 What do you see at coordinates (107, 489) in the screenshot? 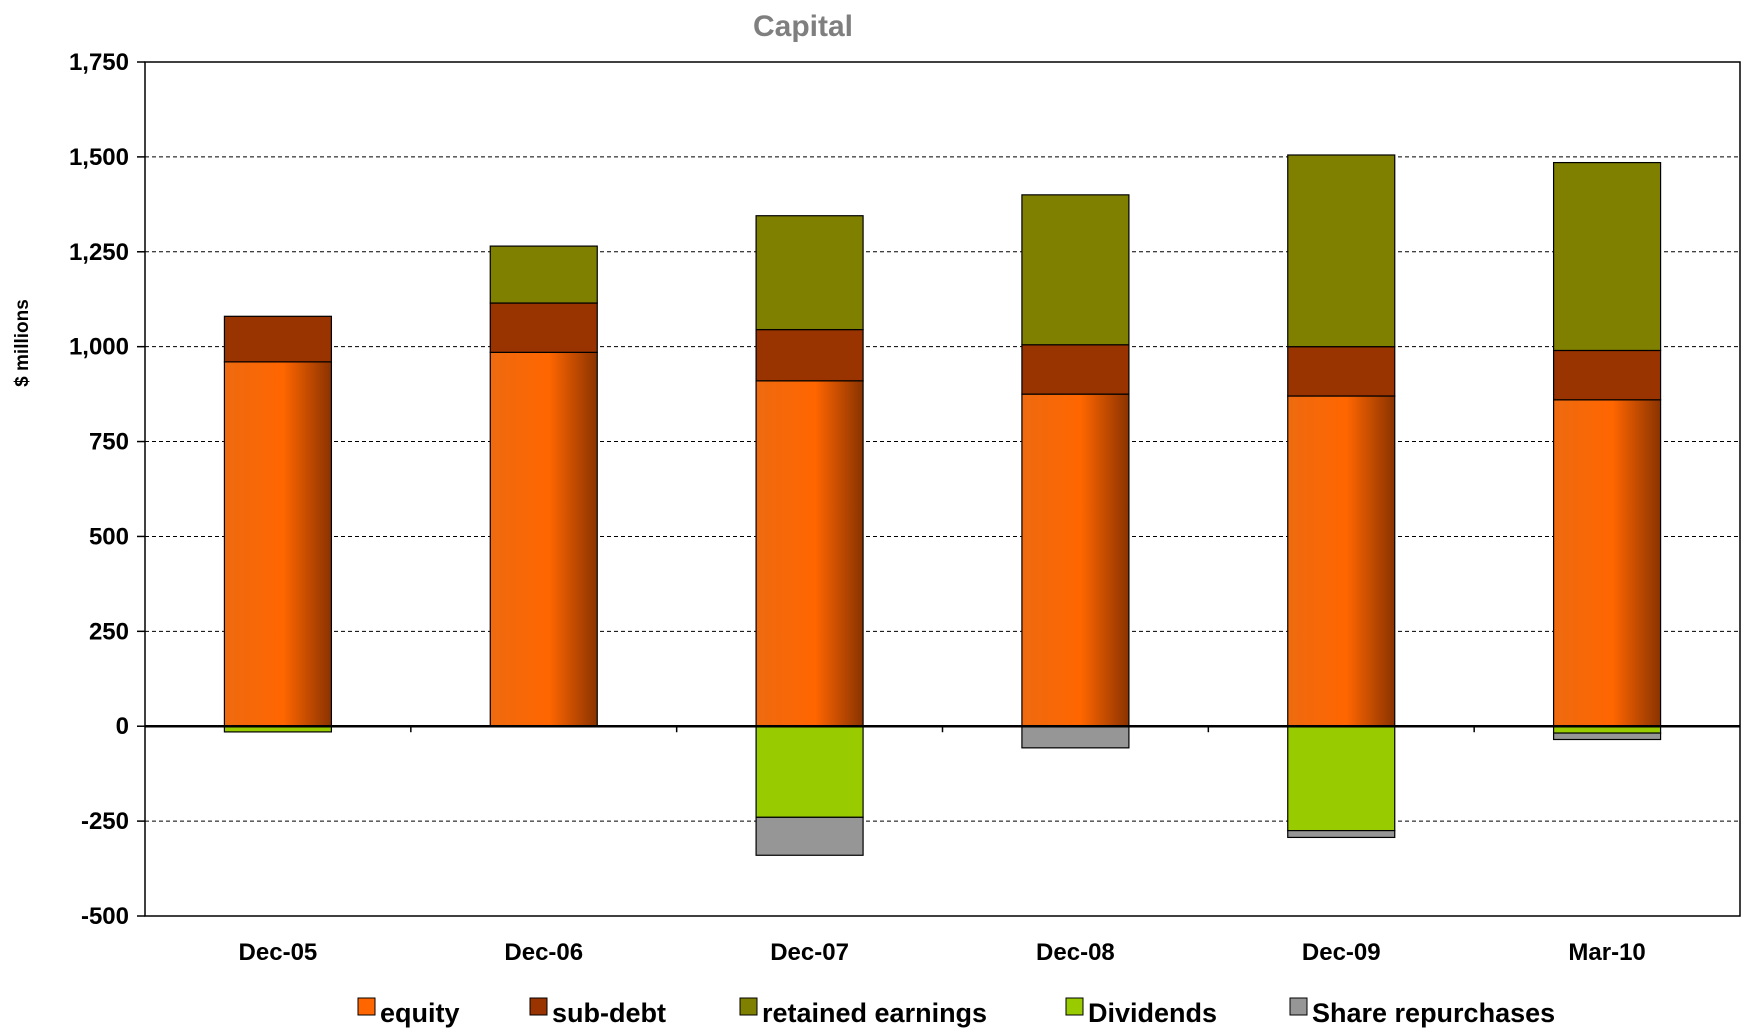
I see `y-axis-ticks: -500 -250 0 250 500 750 1,000 1,250 1,500 1,750` at bounding box center [107, 489].